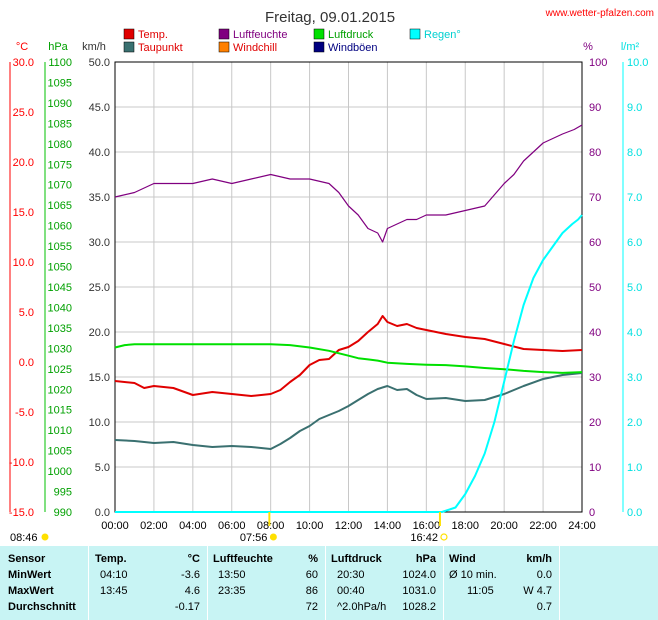  What do you see at coordinates (102, 513) in the screenshot?
I see `wind-tick-label: 0.0` at bounding box center [102, 513].